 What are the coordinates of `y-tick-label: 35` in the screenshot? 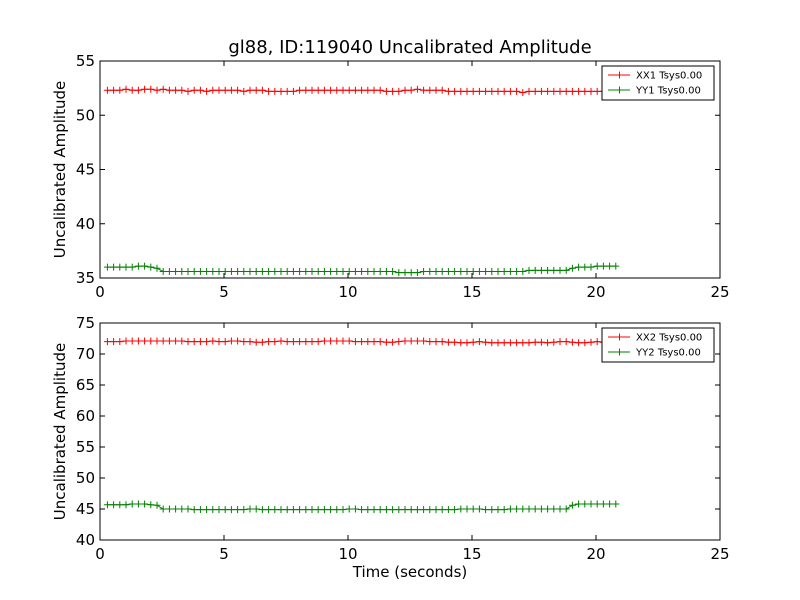 It's located at (85, 278).